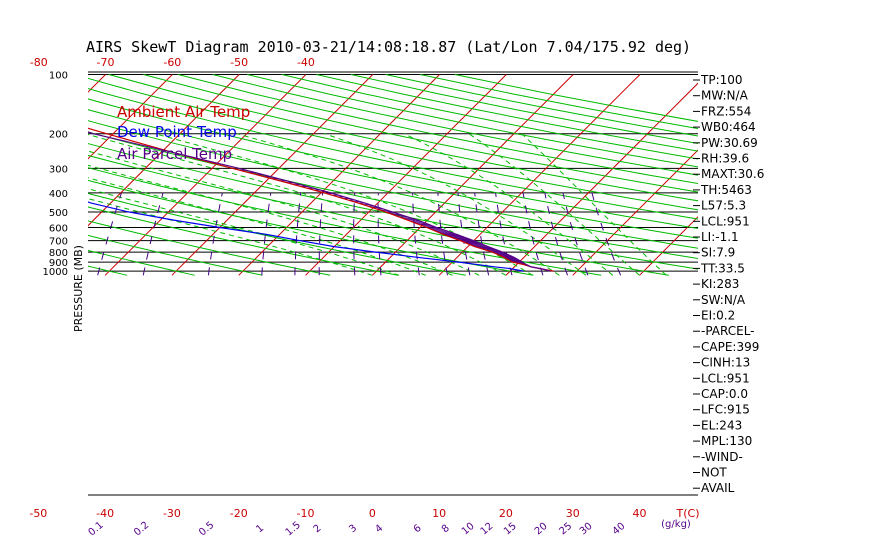  Describe the element at coordinates (722, 457) in the screenshot. I see `index-line: -WIND-` at that location.